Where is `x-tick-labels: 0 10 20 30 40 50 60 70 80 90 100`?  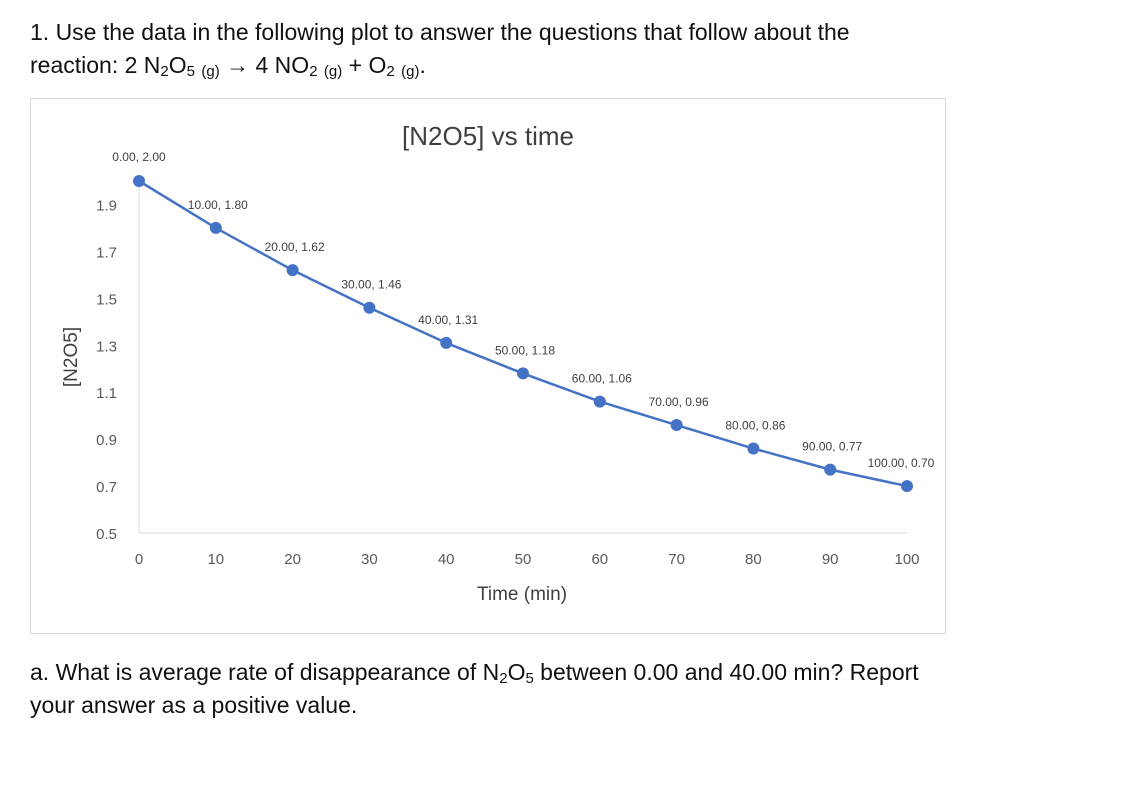 x-tick-labels: 0 10 20 30 40 50 60 70 80 90 100 is located at coordinates (527, 559).